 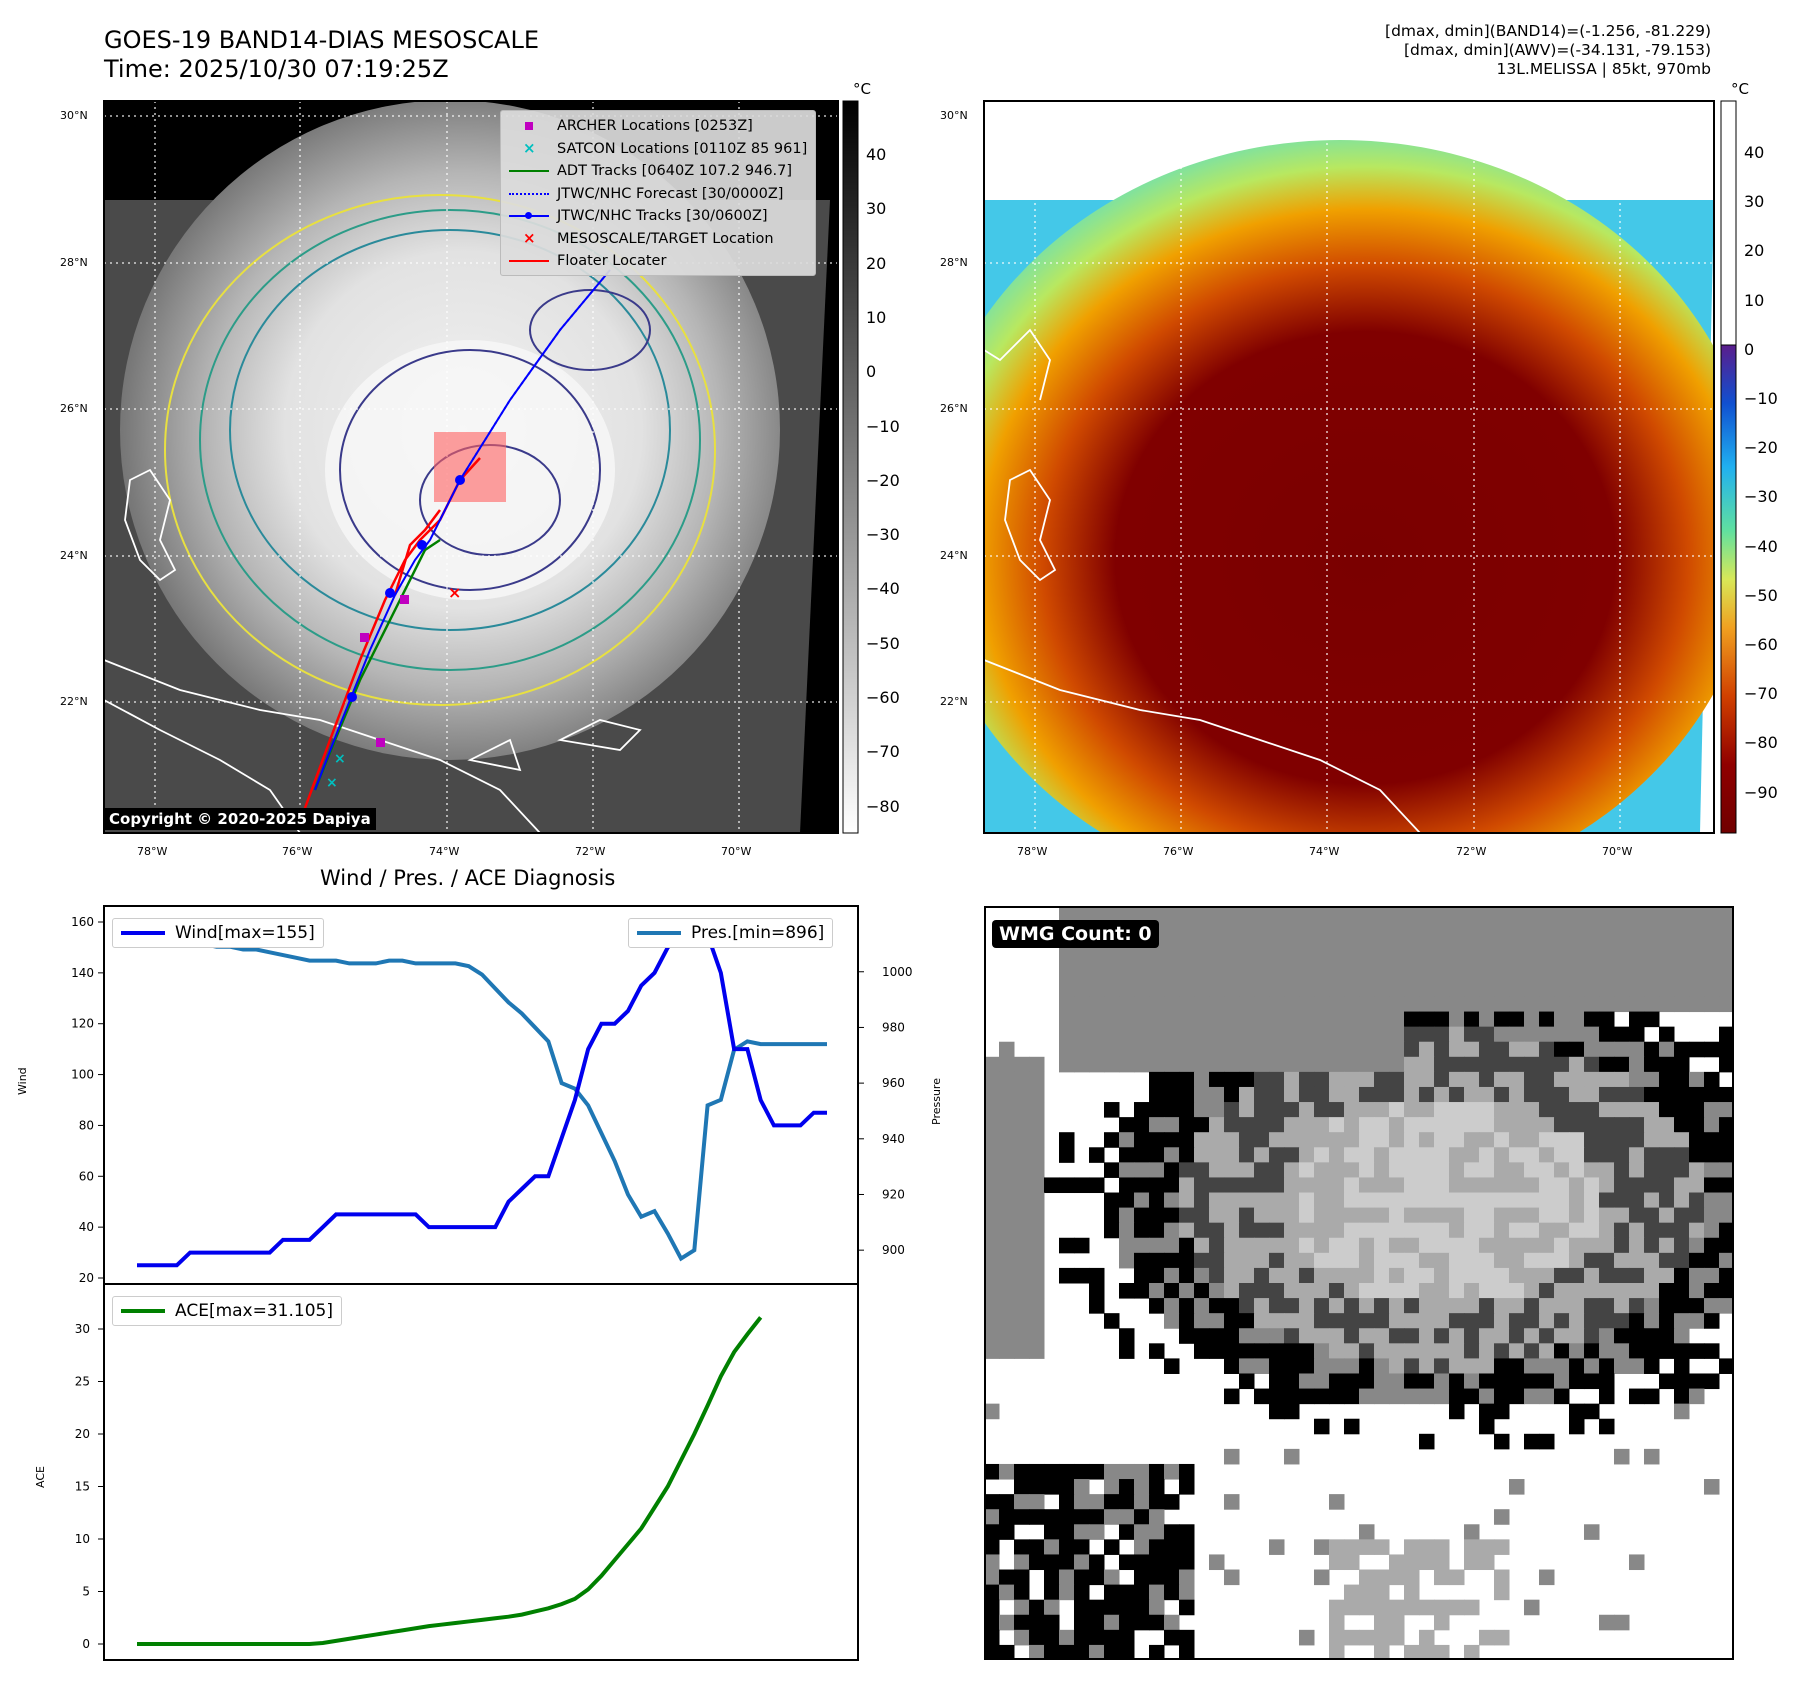 I want to click on wind-tick-label: 40, so click(x=86, y=1227).